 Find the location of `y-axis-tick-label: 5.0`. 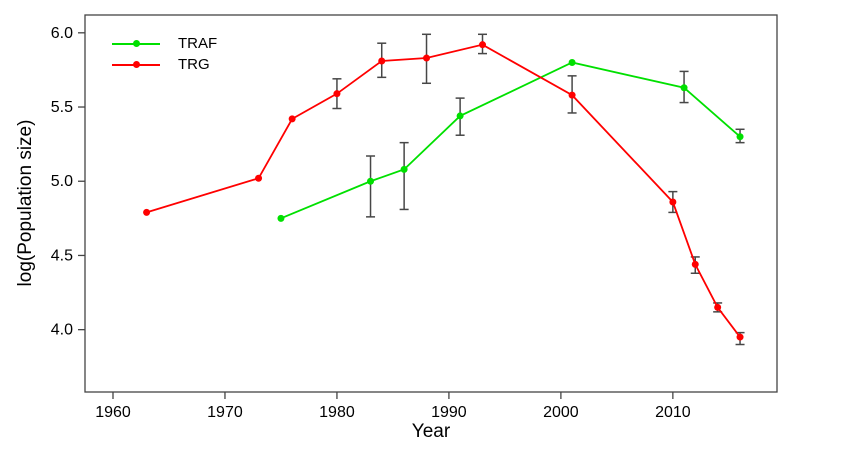

y-axis-tick-label: 5.0 is located at coordinates (62, 181).